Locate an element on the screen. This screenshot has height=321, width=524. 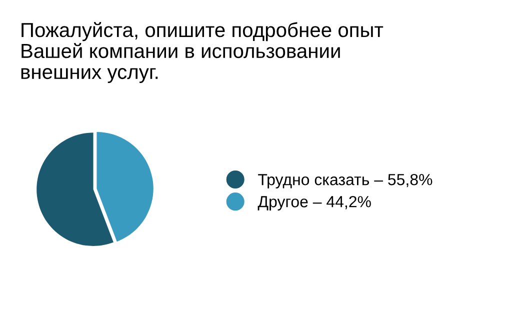
legend-label: Трудно сказать – 55,8% is located at coordinates (345, 181).